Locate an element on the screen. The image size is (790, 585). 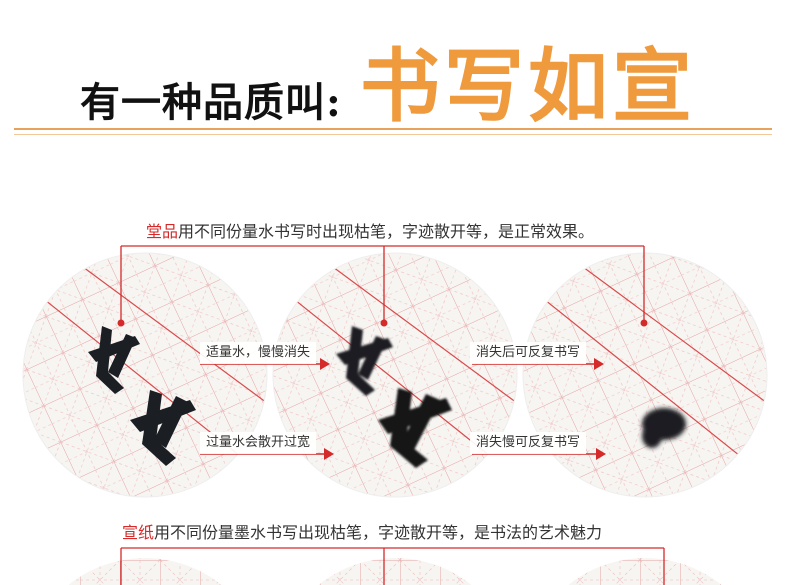
section1-caption: 堂品用不同份量水书写时出现枯笔，字迹散开等，是正常效果。 is located at coordinates (370, 230).